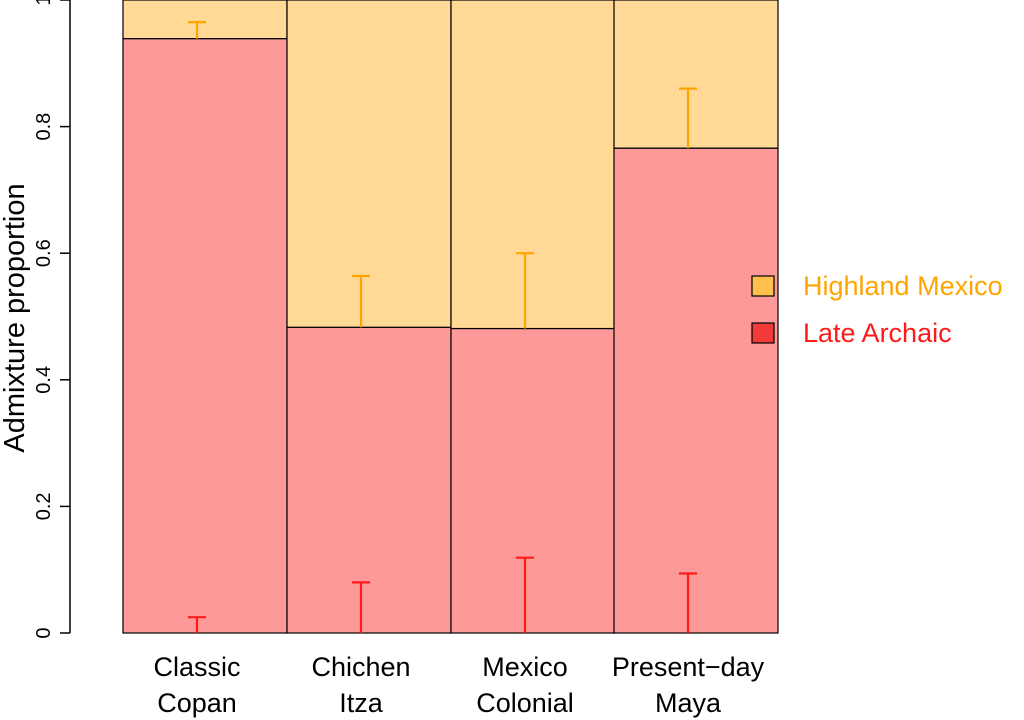  Describe the element at coordinates (877, 309) in the screenshot. I see `legend: Highland Mexico Late Archaic` at that location.